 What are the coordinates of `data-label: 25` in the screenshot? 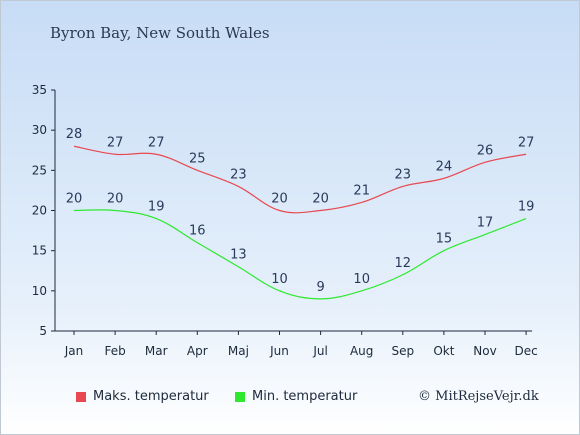 It's located at (197, 158).